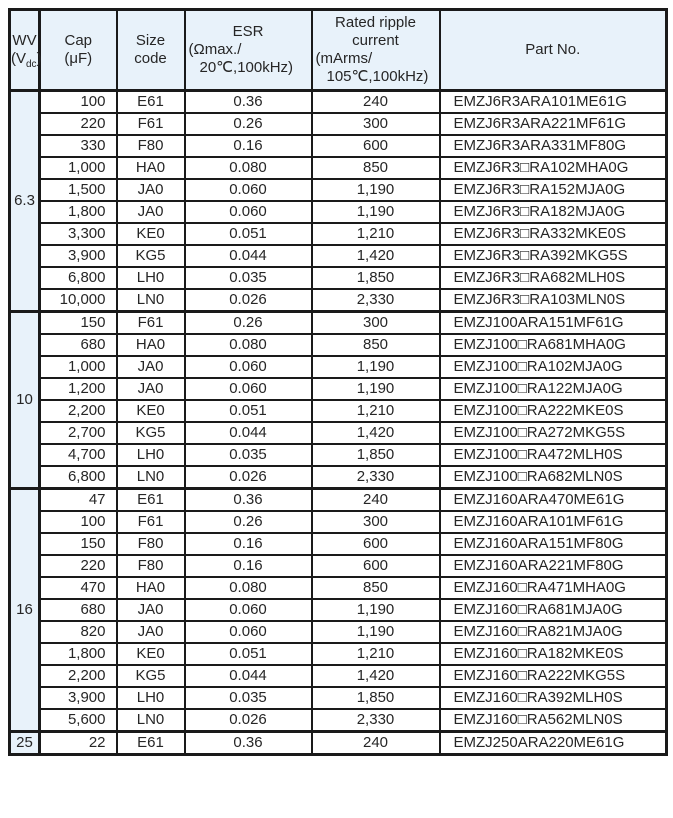 This screenshot has height=818, width=673. Describe the element at coordinates (78, 433) in the screenshot. I see `cap-cell: 2,700` at that location.